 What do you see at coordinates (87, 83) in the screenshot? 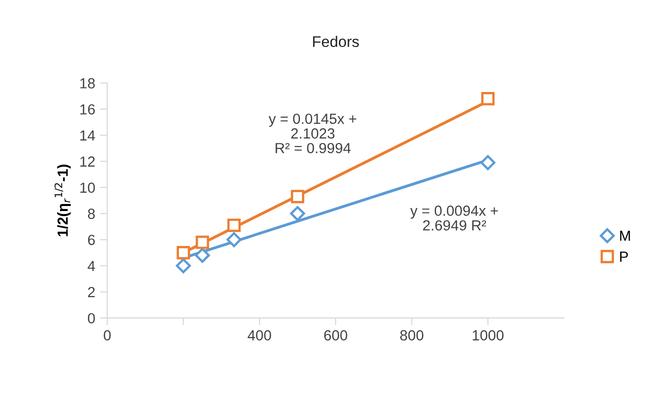
I see `y-tick-label: 18` at bounding box center [87, 83].